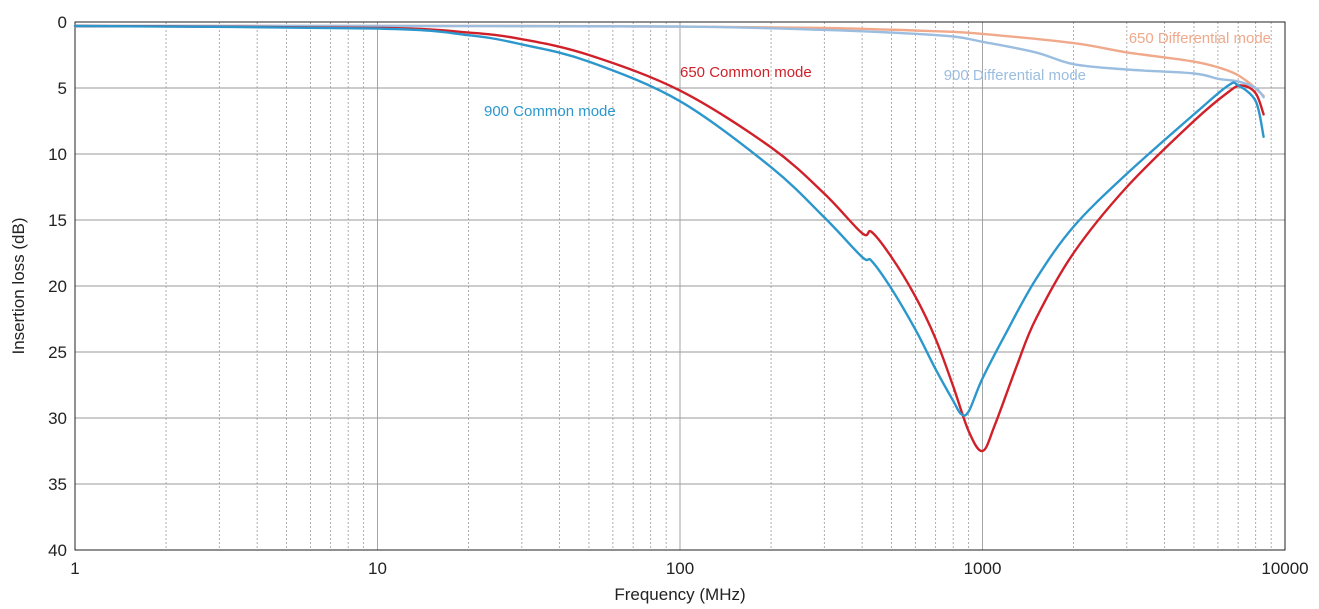 Image resolution: width=1319 pixels, height=609 pixels. Describe the element at coordinates (377, 568) in the screenshot. I see `x-tick-label: 10` at that location.